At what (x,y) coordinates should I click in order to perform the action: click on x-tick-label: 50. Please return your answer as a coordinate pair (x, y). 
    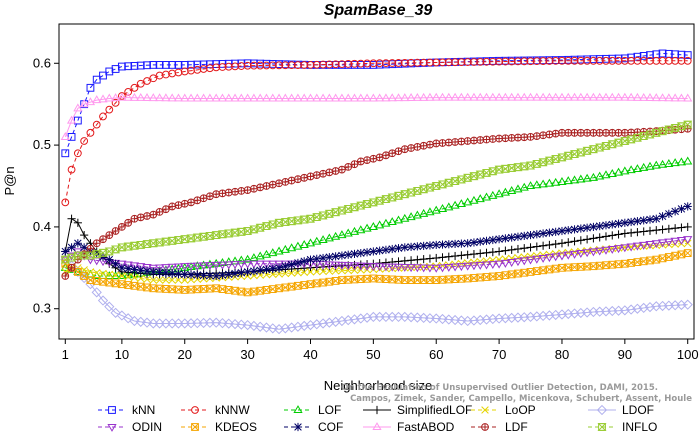
    Looking at the image, I should click on (373, 354).